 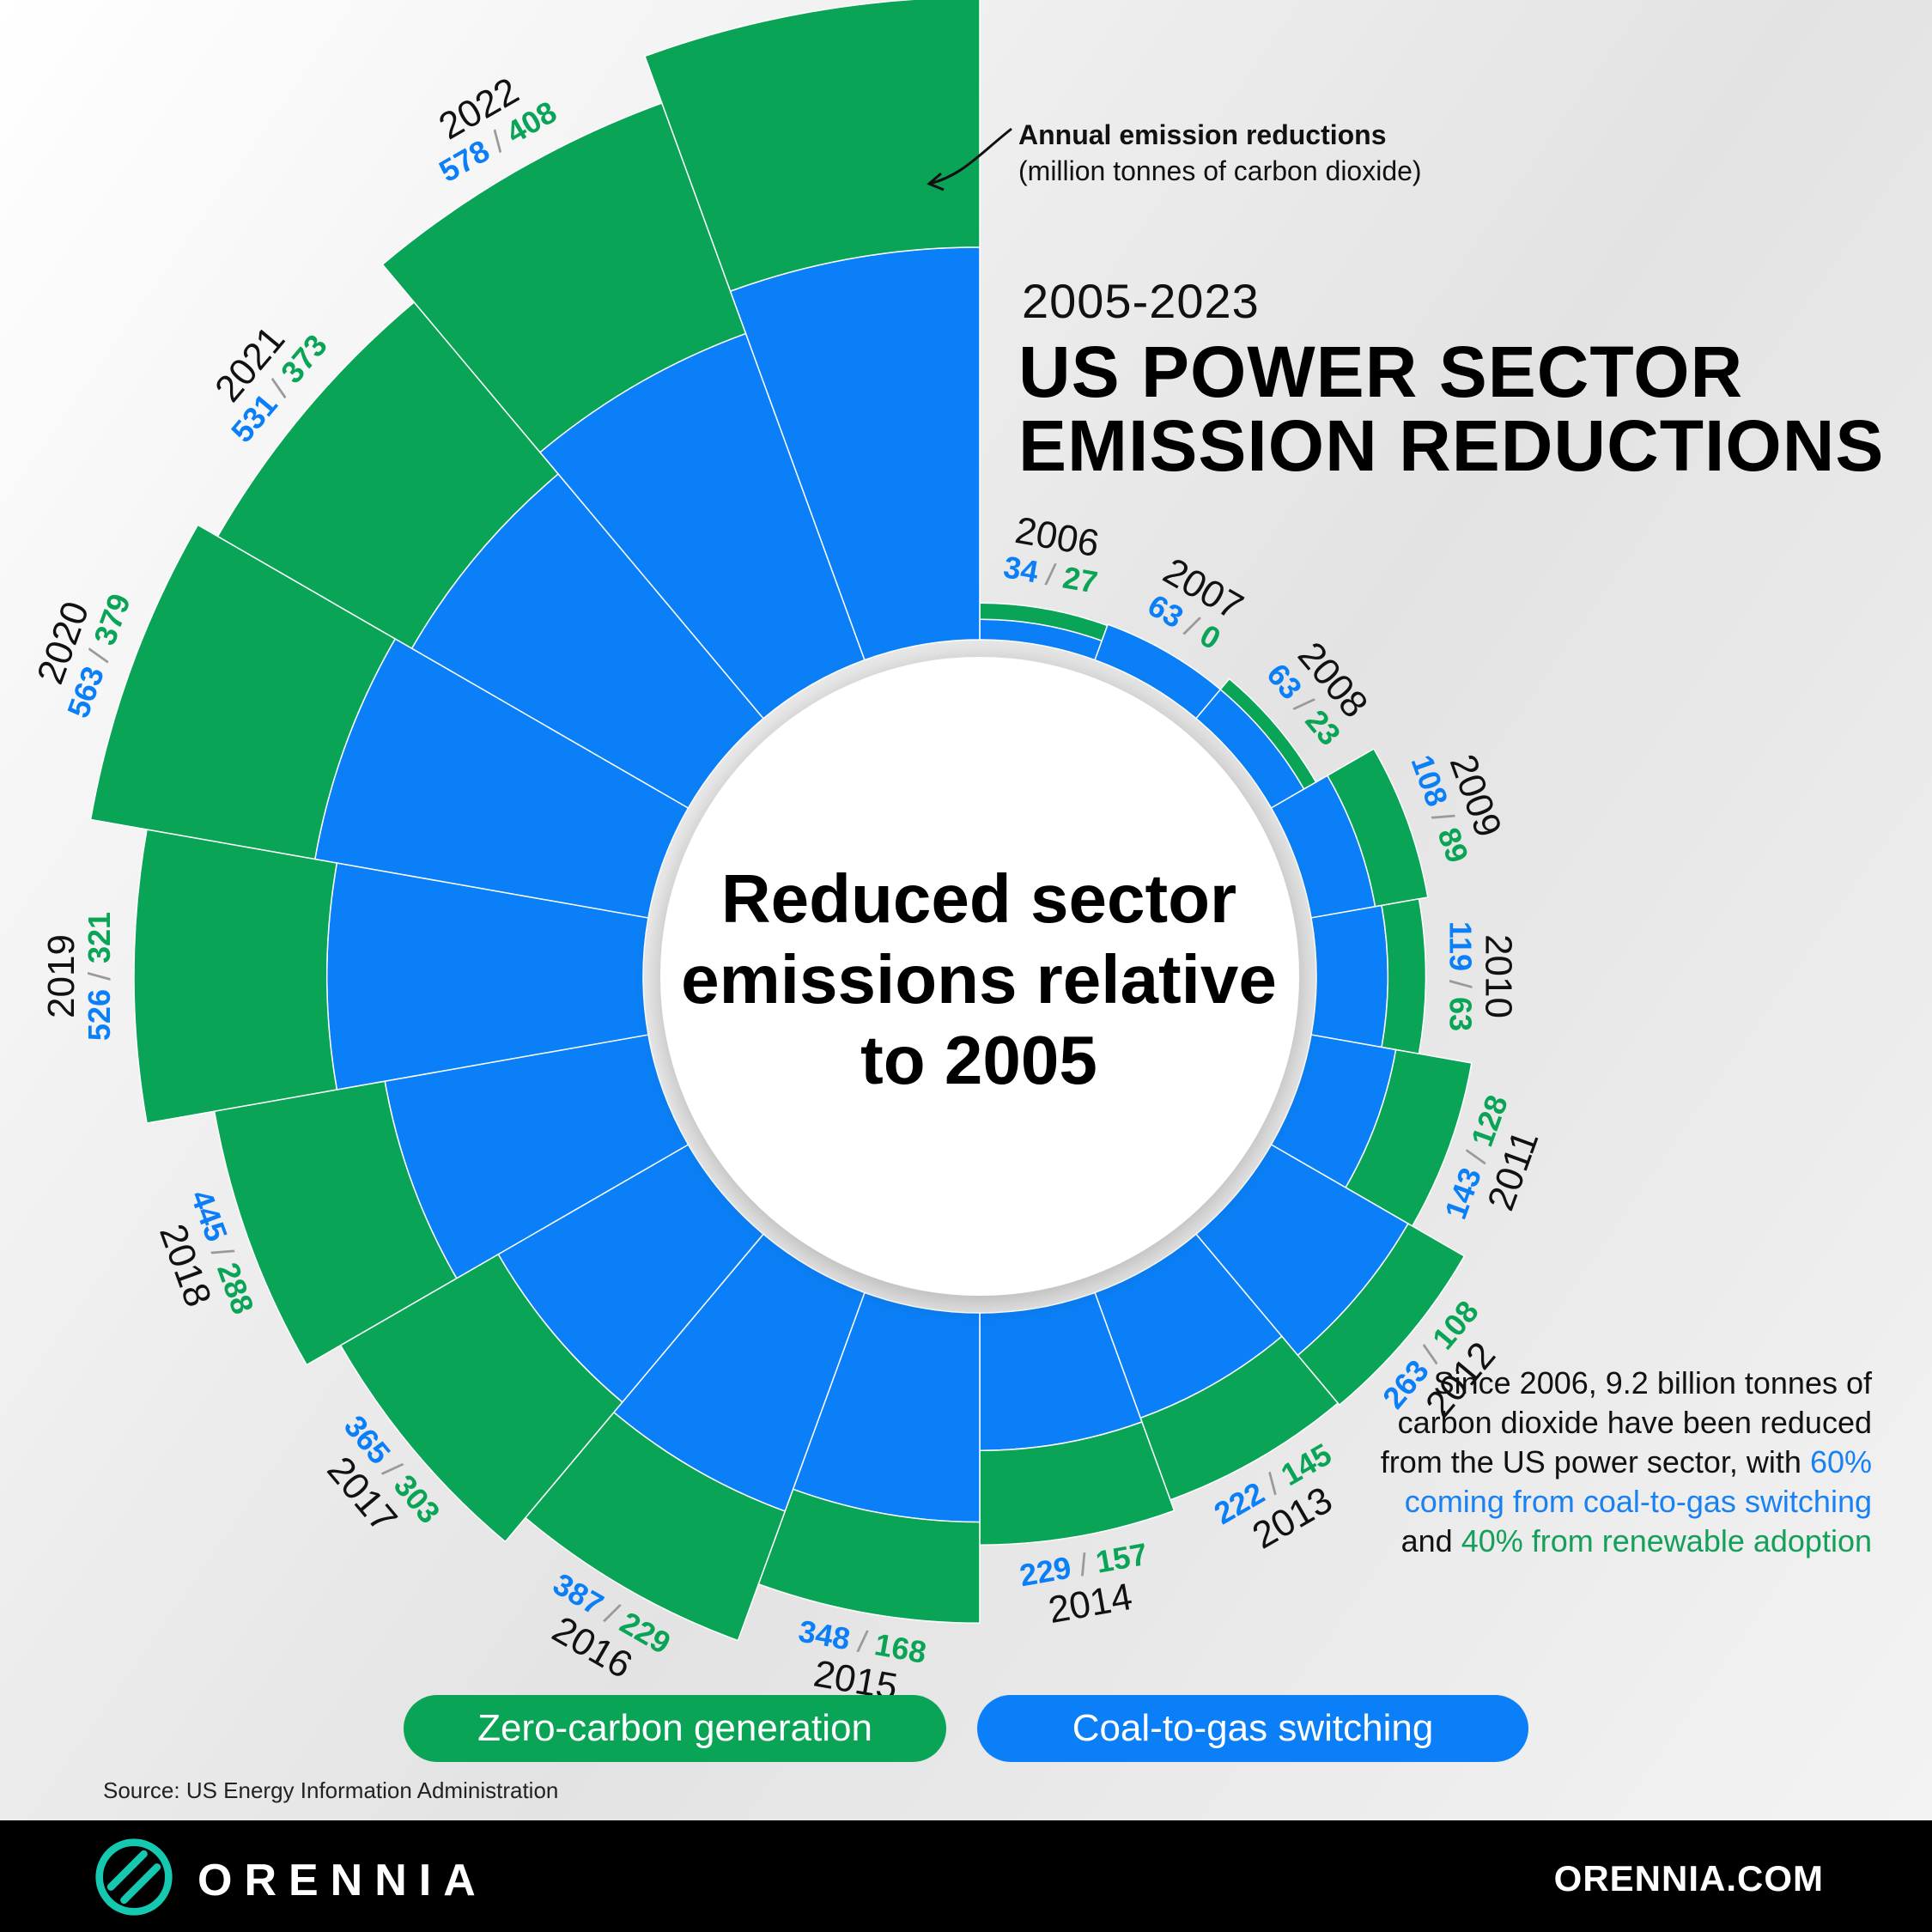 What do you see at coordinates (1202, 134) in the screenshot?
I see `annotation-heading: Annual emission reductions` at bounding box center [1202, 134].